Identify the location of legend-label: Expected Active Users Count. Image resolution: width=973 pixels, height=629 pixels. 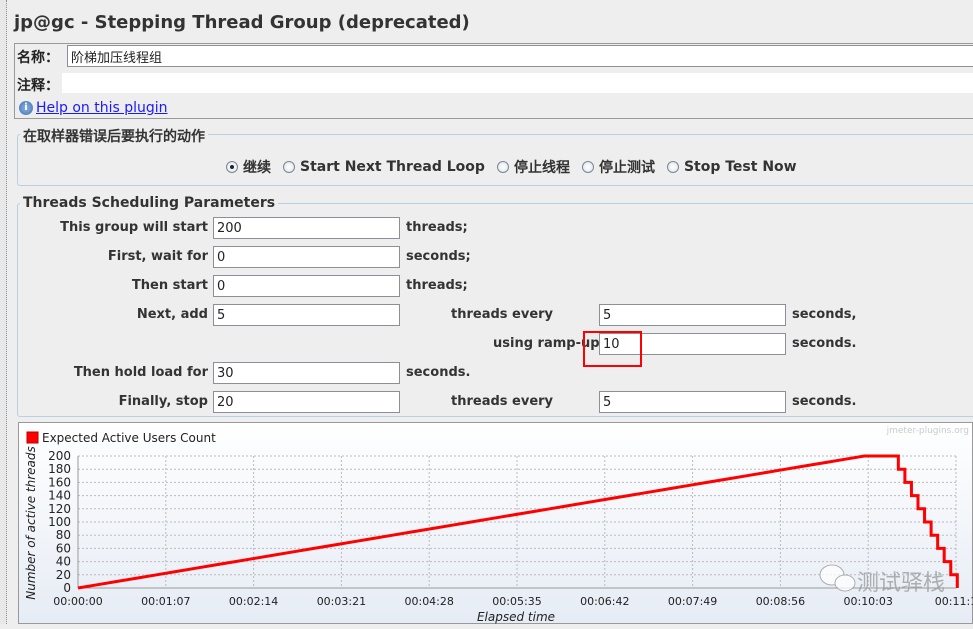
(129, 438).